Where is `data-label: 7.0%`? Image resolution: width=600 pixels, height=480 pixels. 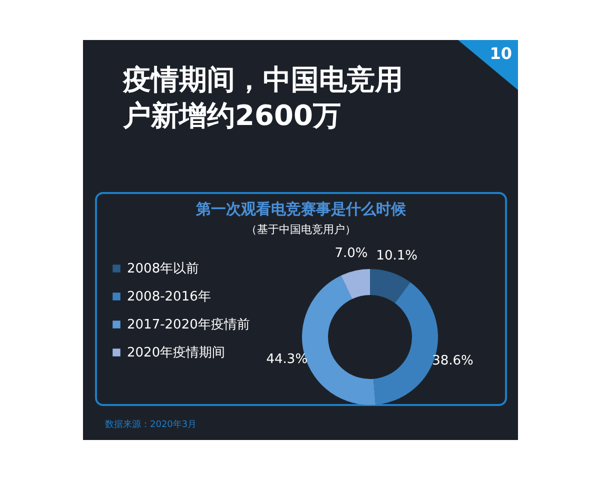
data-label: 7.0% is located at coordinates (351, 254).